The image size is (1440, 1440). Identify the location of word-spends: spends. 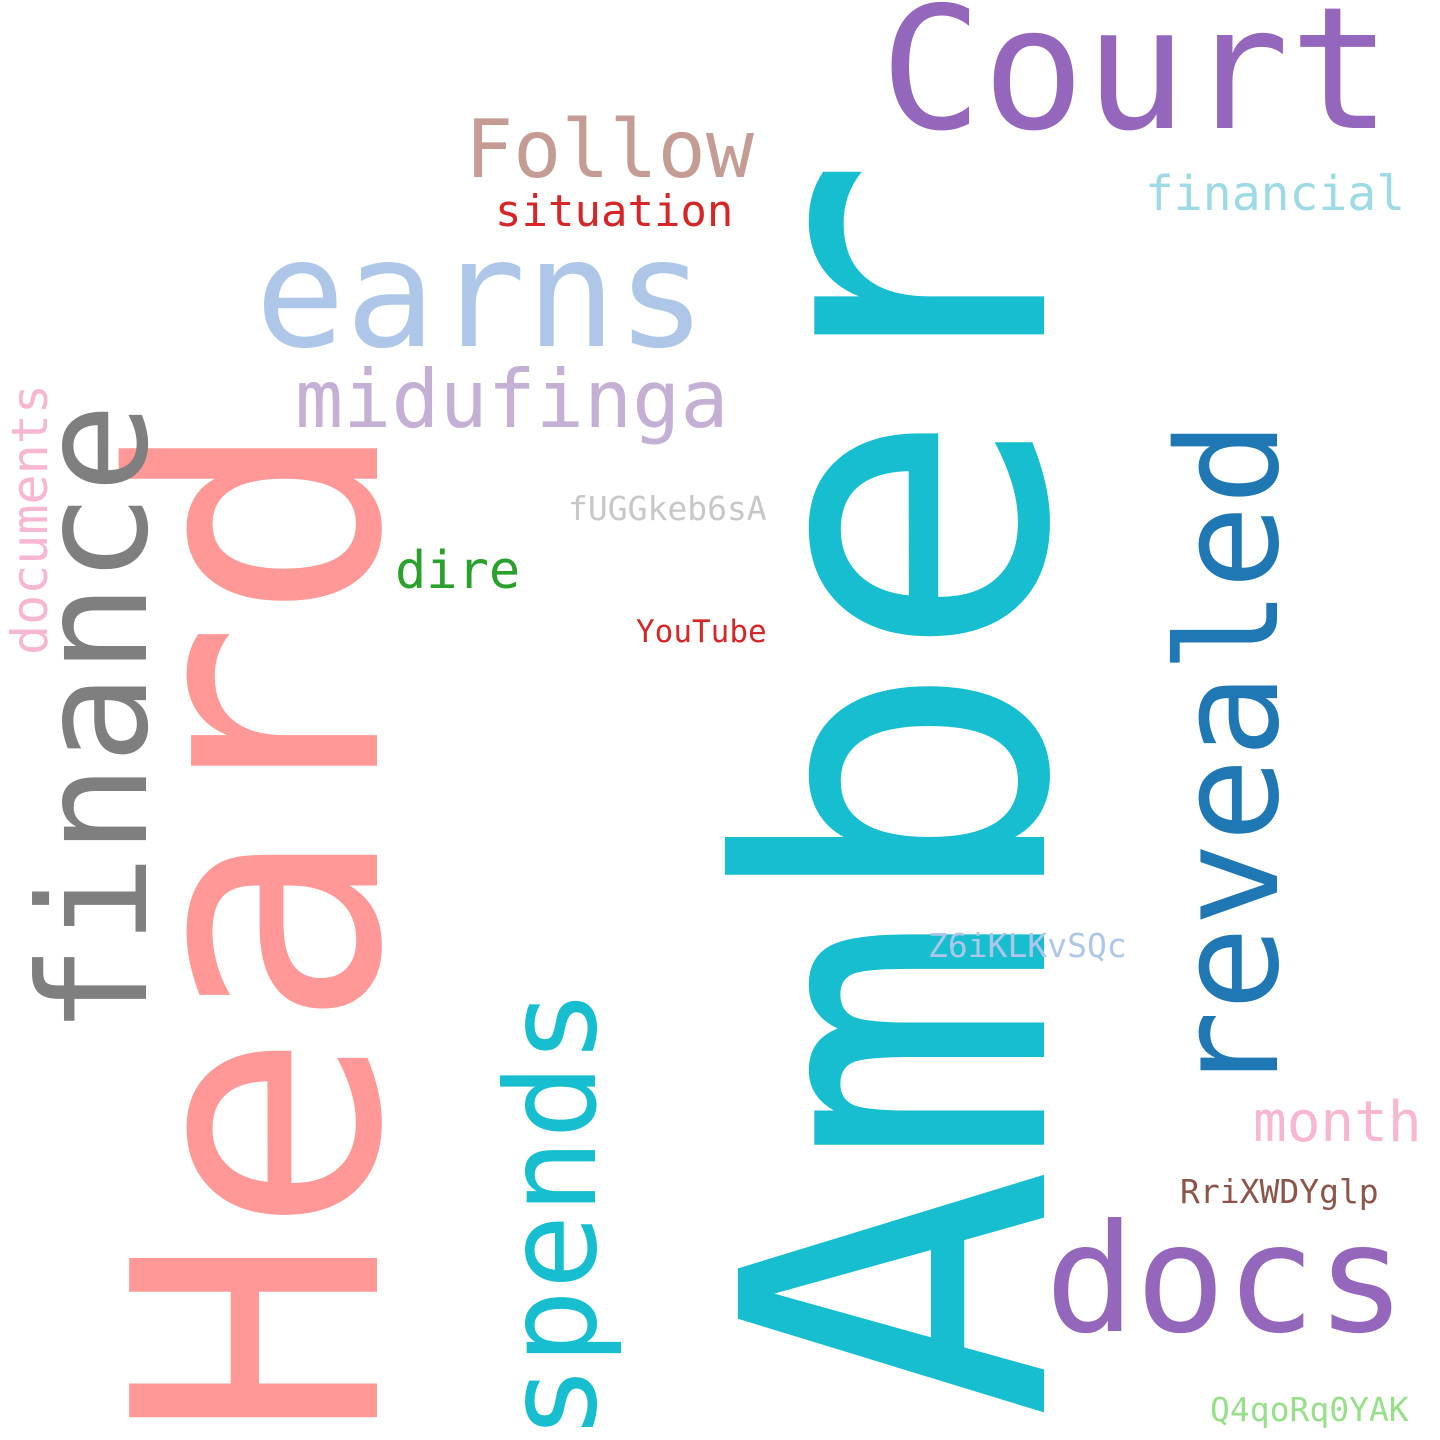
(552, 1214).